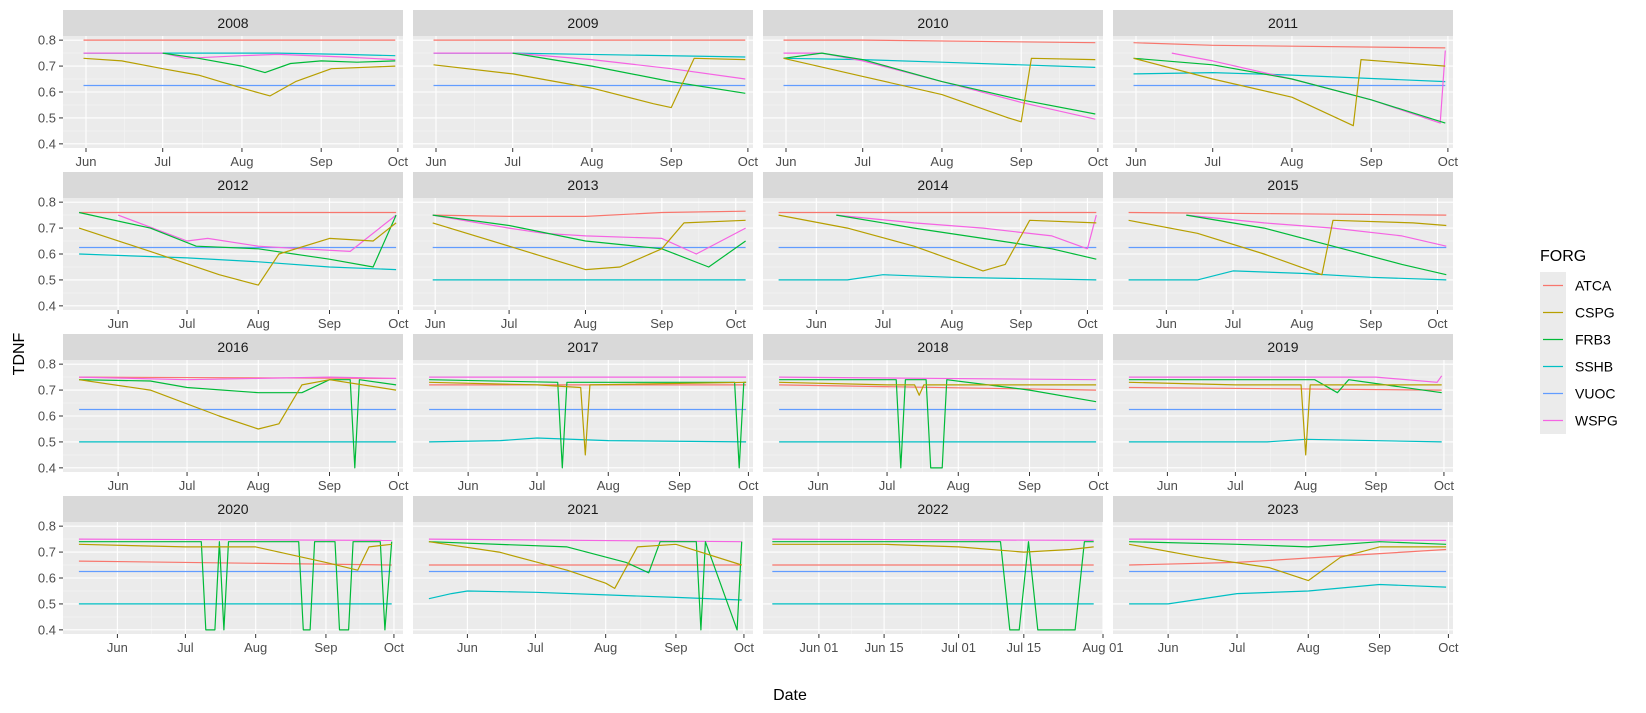  What do you see at coordinates (582, 23) in the screenshot?
I see `facet-strip-label: 2009` at bounding box center [582, 23].